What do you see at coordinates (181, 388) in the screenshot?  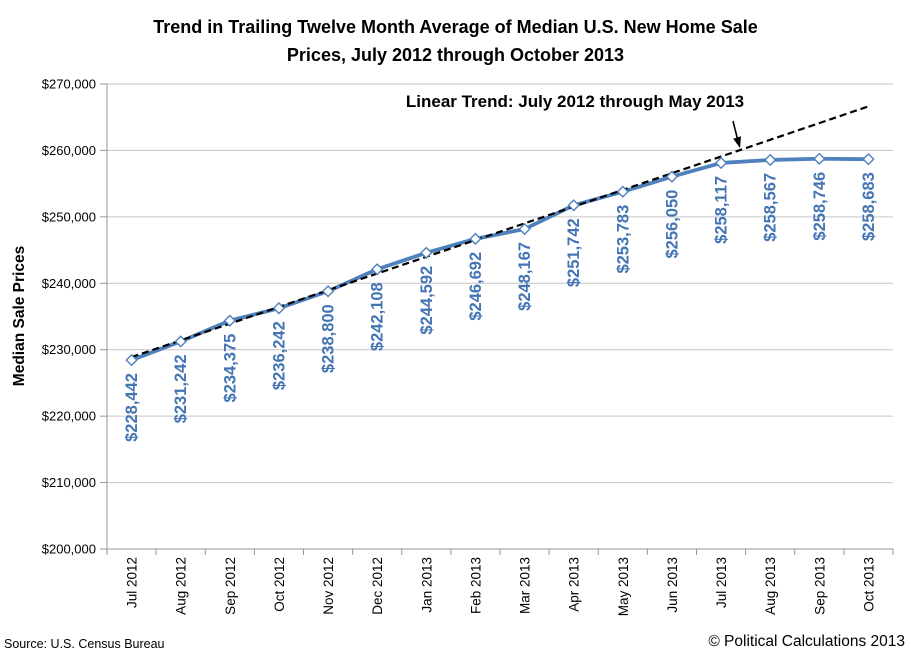 I see `data-label: $231,242` at bounding box center [181, 388].